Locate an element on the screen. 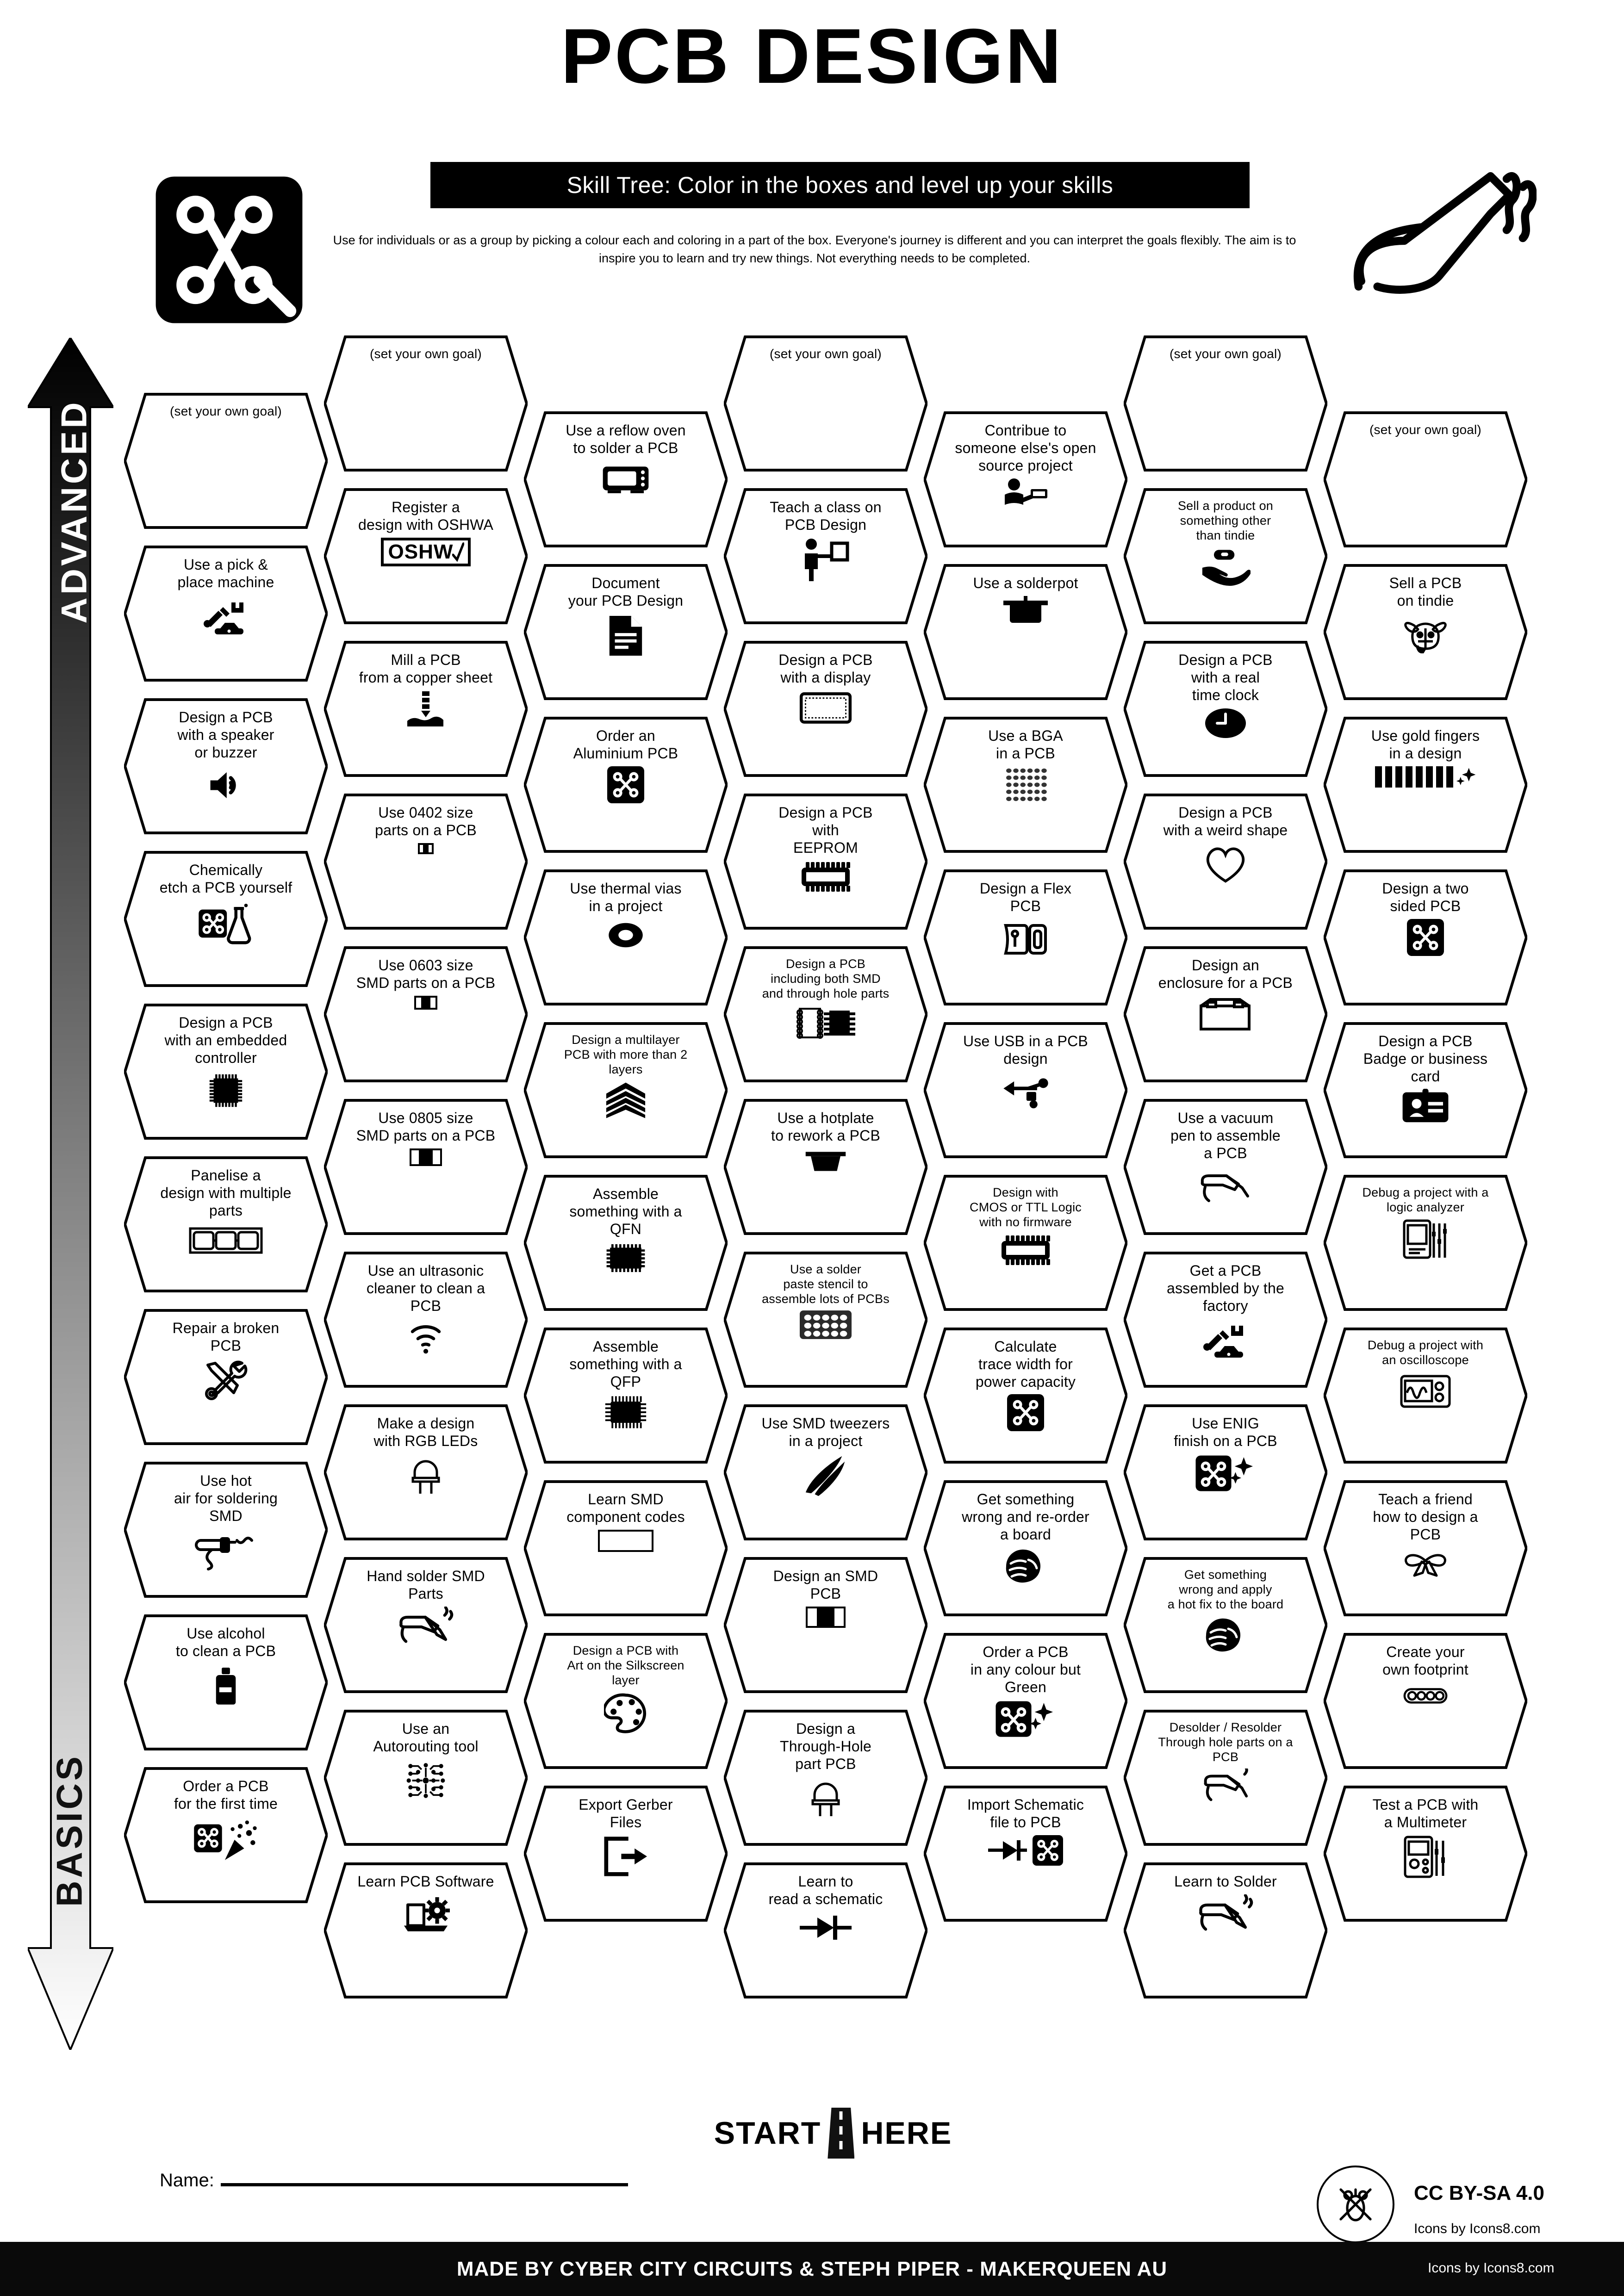 The height and width of the screenshot is (2296, 1624). resistor-0805-icon is located at coordinates (426, 1157).